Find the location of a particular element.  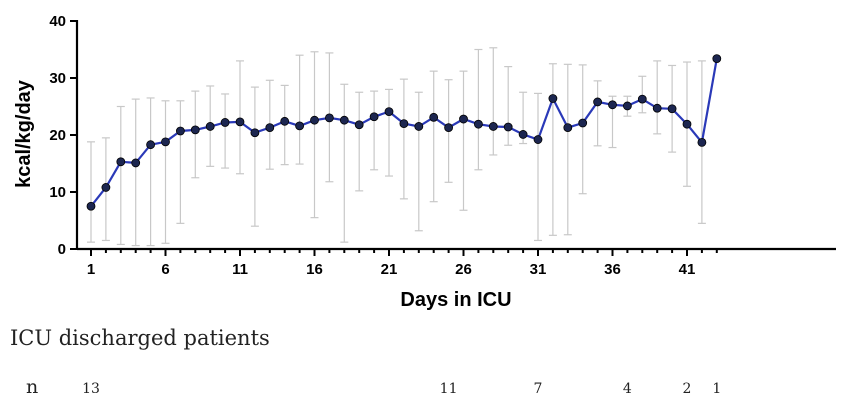

y-tick-label: 40 is located at coordinates (57, 21).